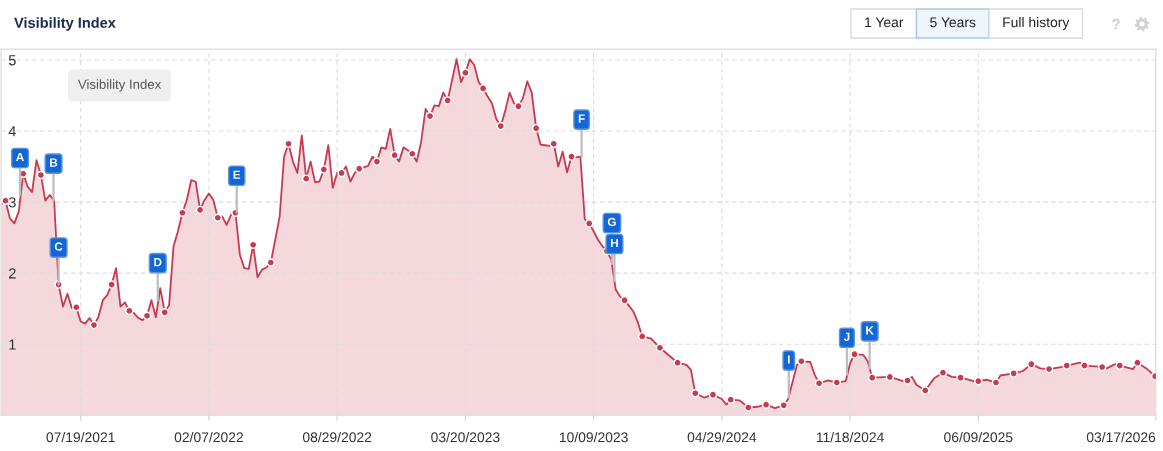 This screenshot has height=451, width=1163. I want to click on annotation: H, so click(614, 243).